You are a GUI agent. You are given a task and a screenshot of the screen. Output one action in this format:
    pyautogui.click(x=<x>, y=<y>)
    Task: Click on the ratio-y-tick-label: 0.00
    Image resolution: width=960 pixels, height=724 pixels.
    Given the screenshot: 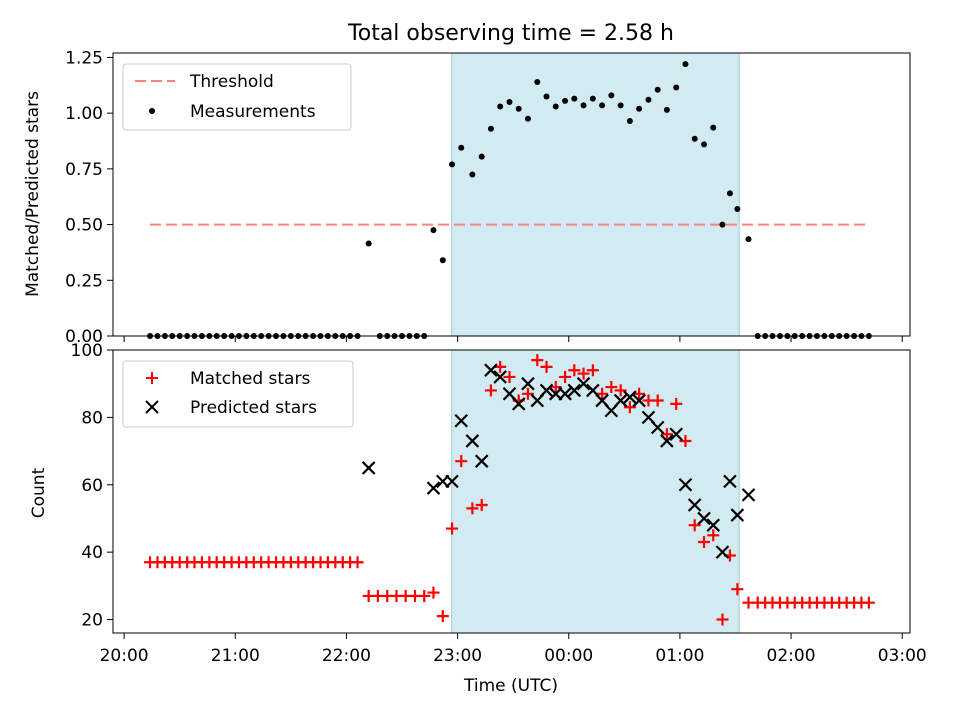 What is the action you would take?
    pyautogui.click(x=84, y=337)
    